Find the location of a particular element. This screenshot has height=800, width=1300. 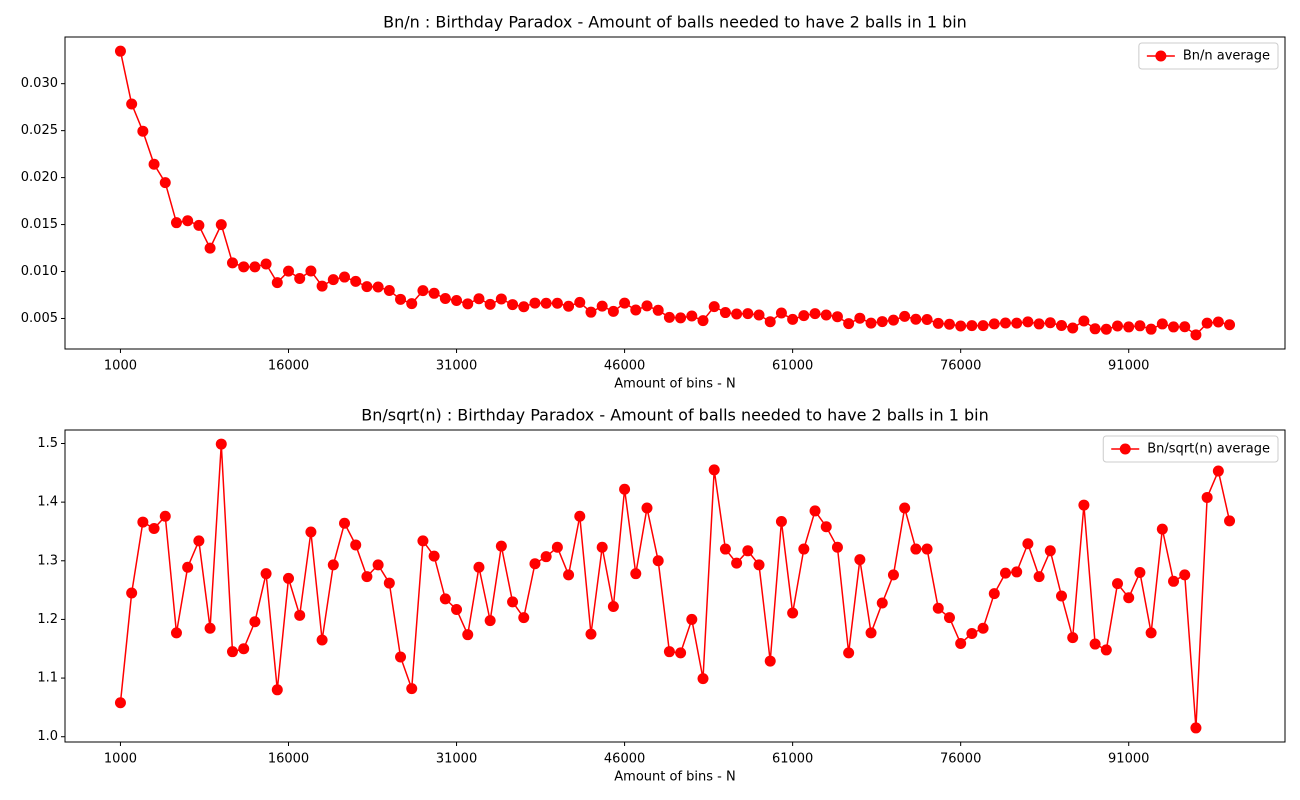

legend-box is located at coordinates (1190, 449).